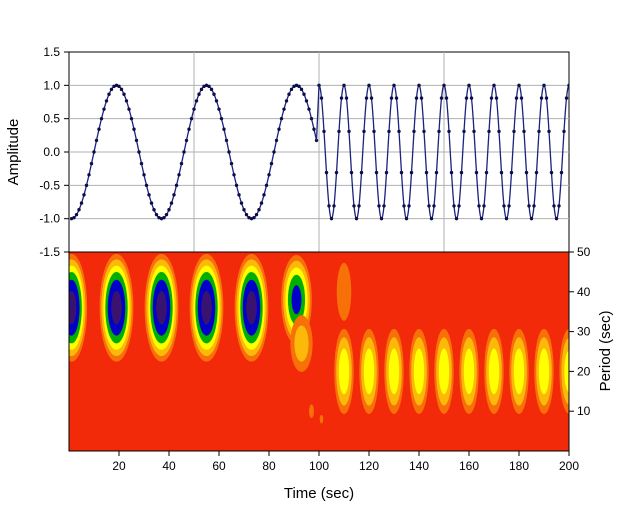 This screenshot has height=511, width=624. What do you see at coordinates (169, 466) in the screenshot?
I see `time-tick-label: 40` at bounding box center [169, 466].